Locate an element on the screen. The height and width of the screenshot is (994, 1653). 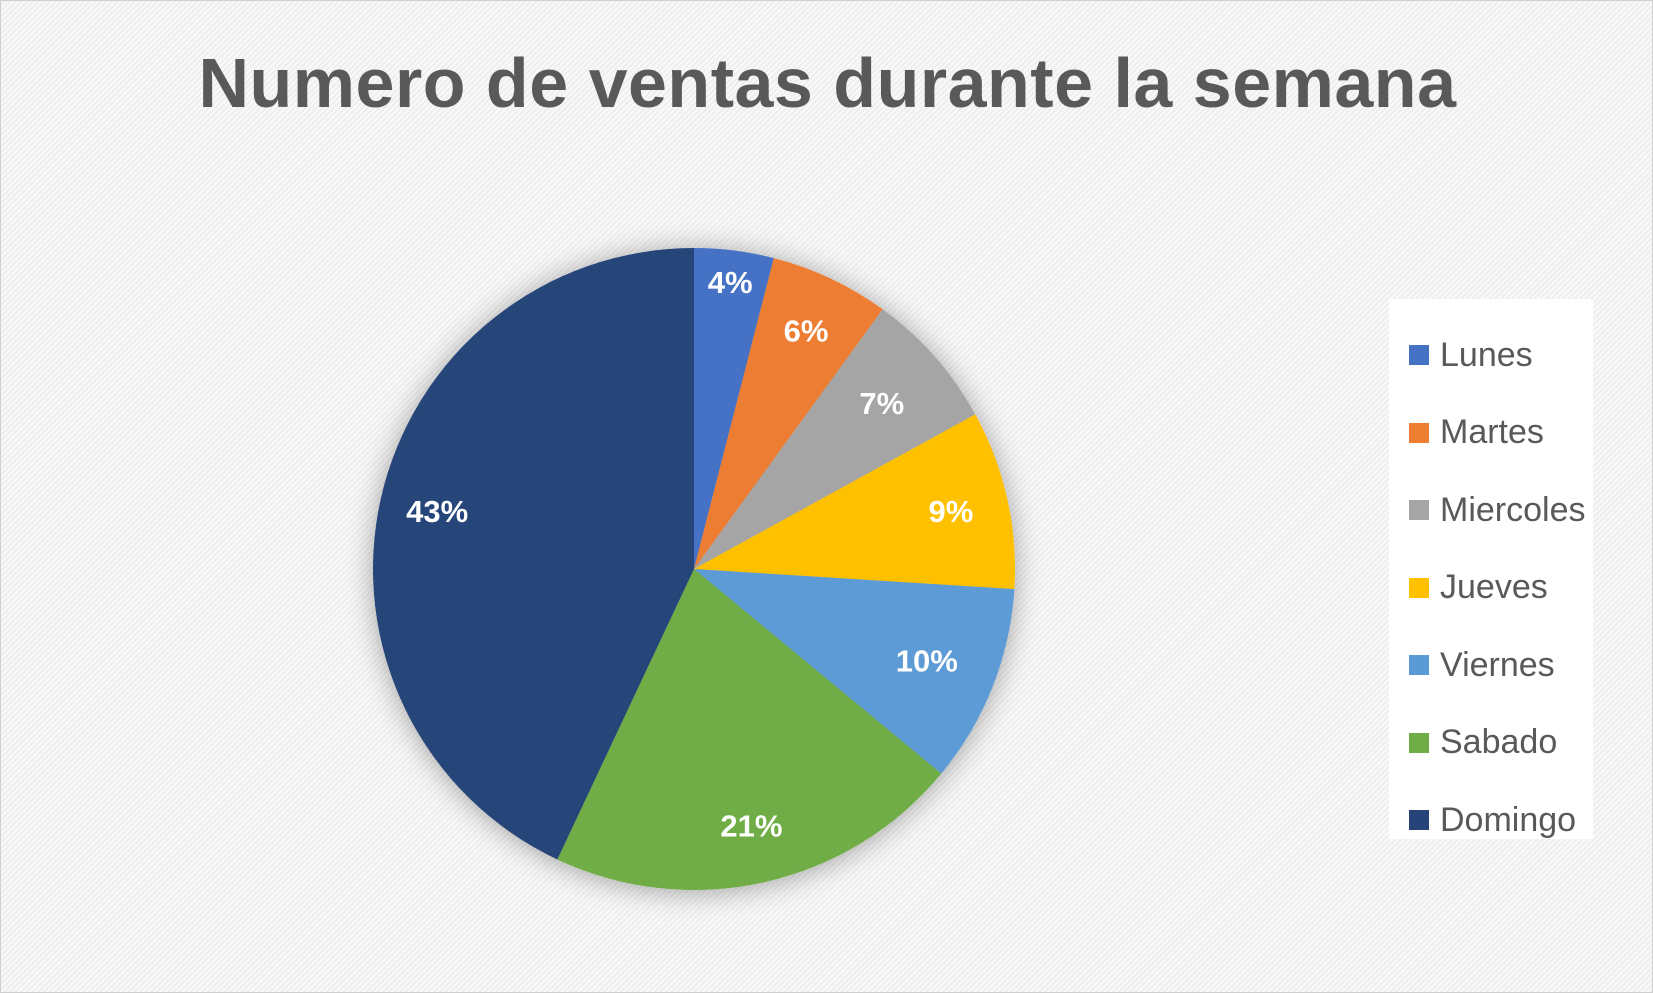
pie-slice-sabado is located at coordinates (749, 729).